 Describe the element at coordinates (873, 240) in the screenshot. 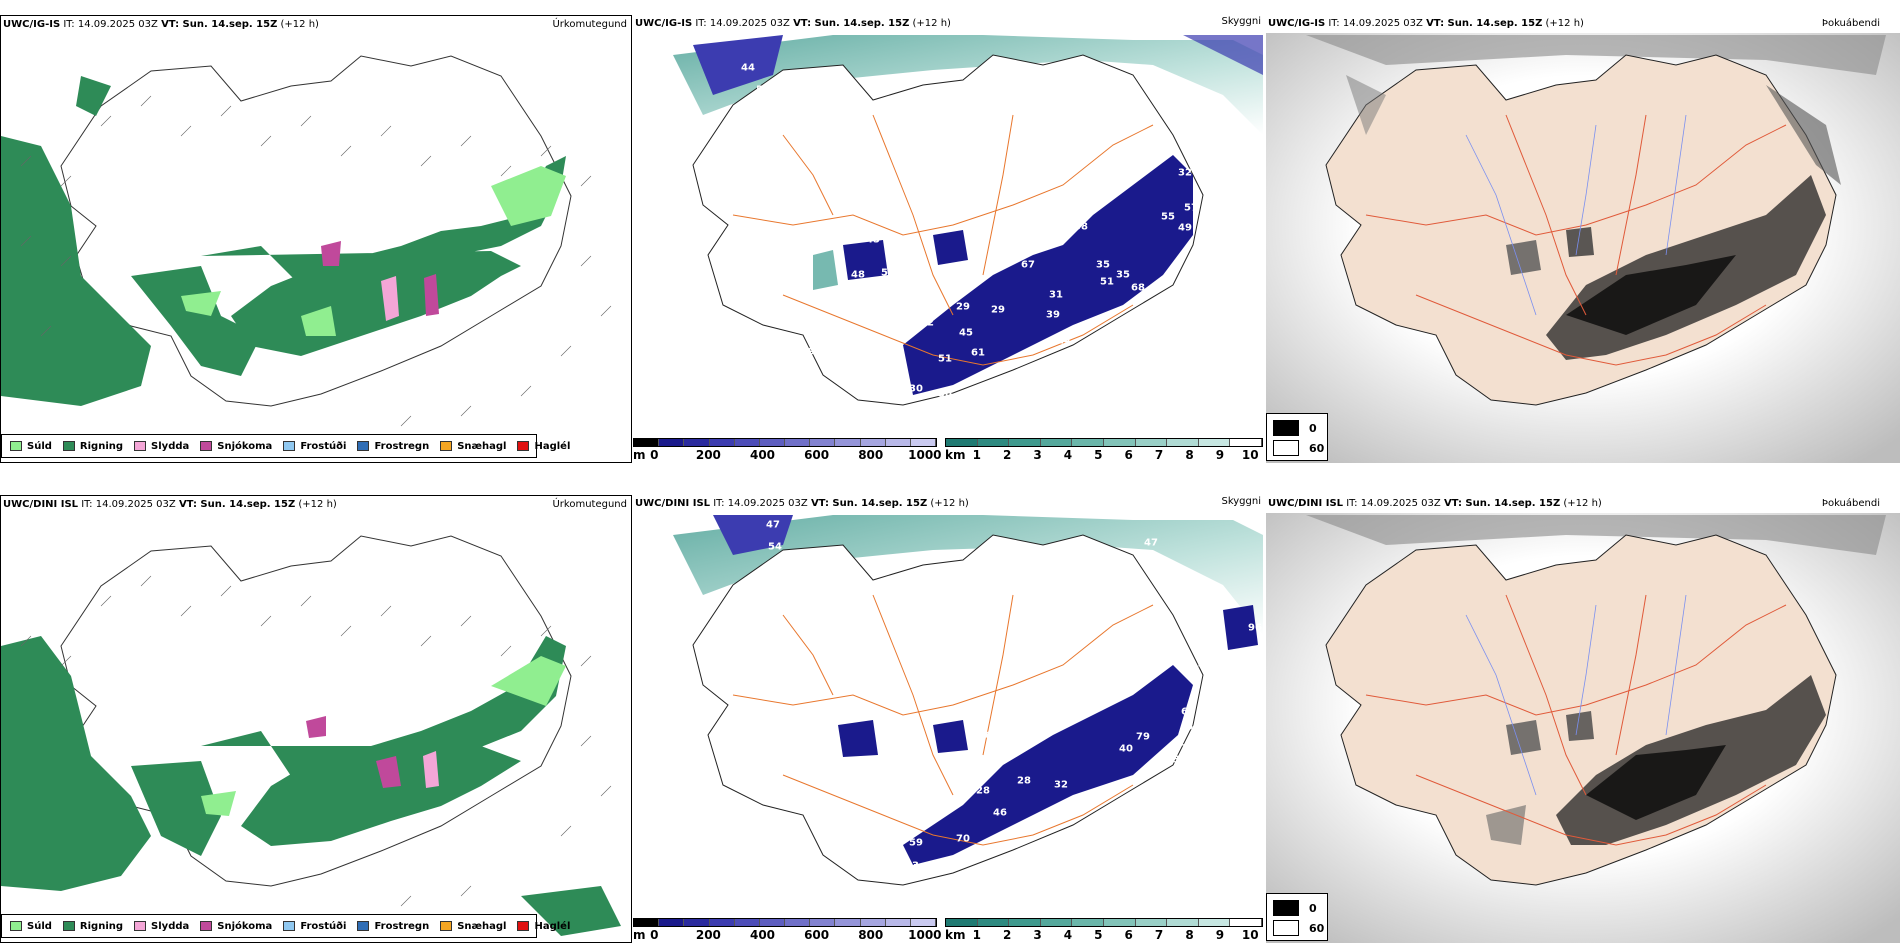

I see `visibility-value: 45` at that location.